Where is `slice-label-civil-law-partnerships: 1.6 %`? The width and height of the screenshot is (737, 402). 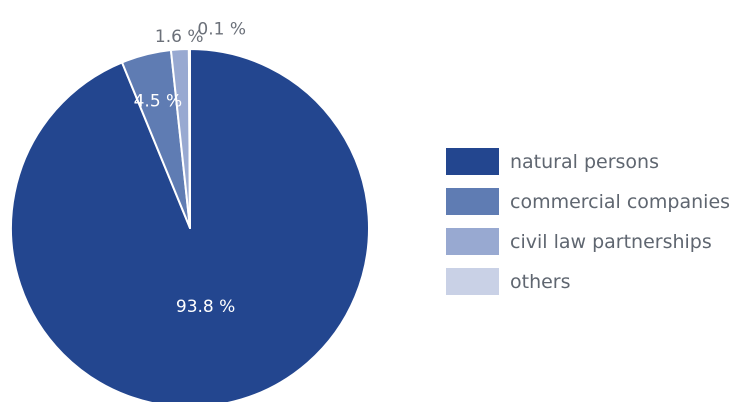
slice-label-civil-law-partnerships: 1.6 % is located at coordinates (179, 37).